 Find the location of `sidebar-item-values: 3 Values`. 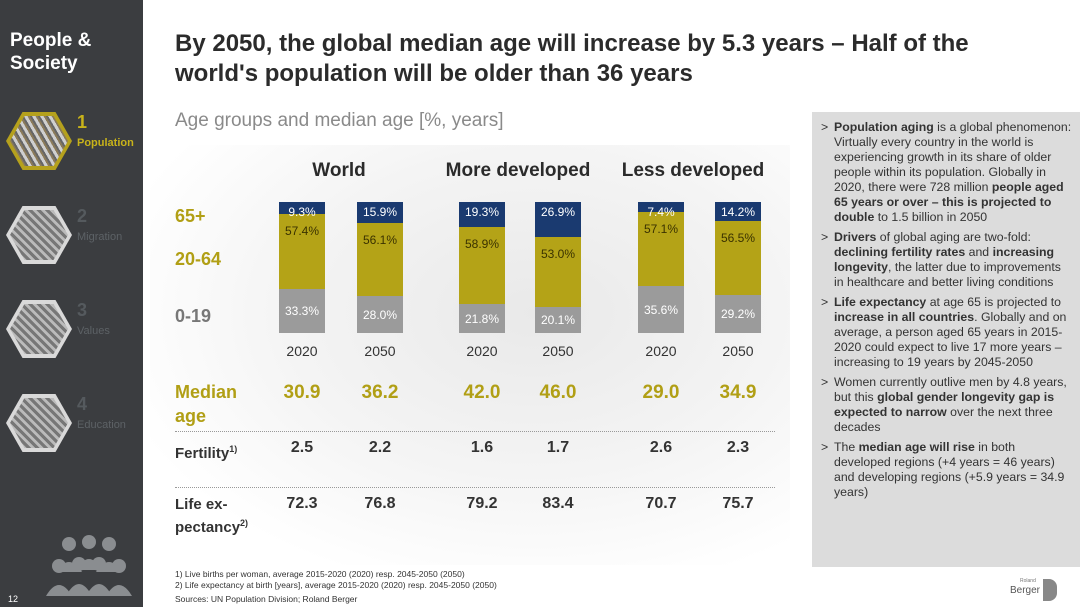

sidebar-item-values: 3 Values is located at coordinates (71, 340).